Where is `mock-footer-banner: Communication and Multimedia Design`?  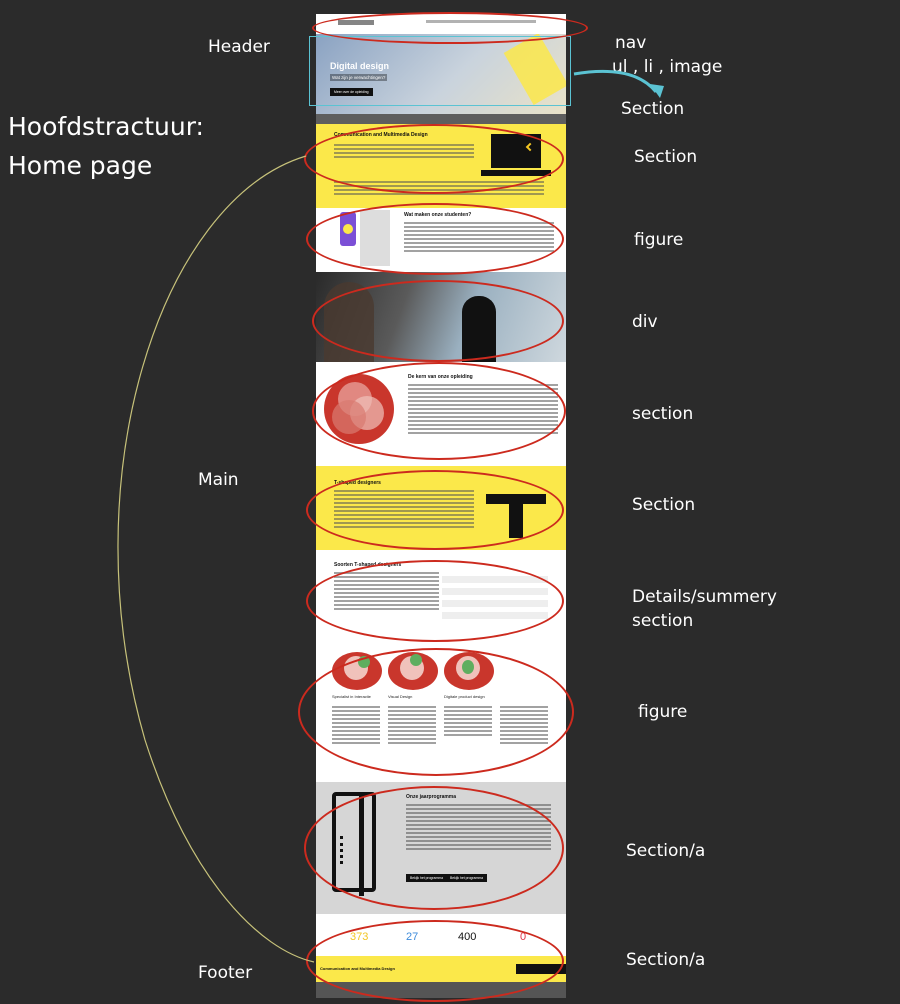 mock-footer-banner: Communication and Multimedia Design is located at coordinates (441, 969).